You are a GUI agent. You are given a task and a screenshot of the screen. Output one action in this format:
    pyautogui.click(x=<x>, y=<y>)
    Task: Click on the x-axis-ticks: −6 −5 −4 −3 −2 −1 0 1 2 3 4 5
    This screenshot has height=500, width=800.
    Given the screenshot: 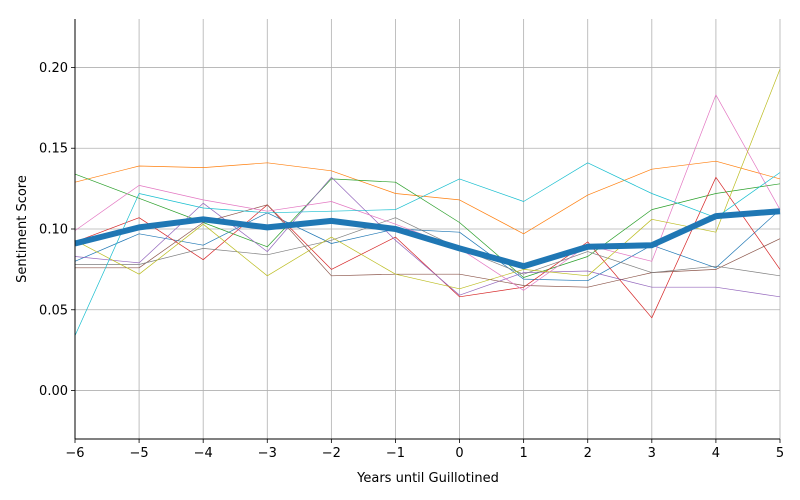 What is the action you would take?
    pyautogui.click(x=424, y=450)
    